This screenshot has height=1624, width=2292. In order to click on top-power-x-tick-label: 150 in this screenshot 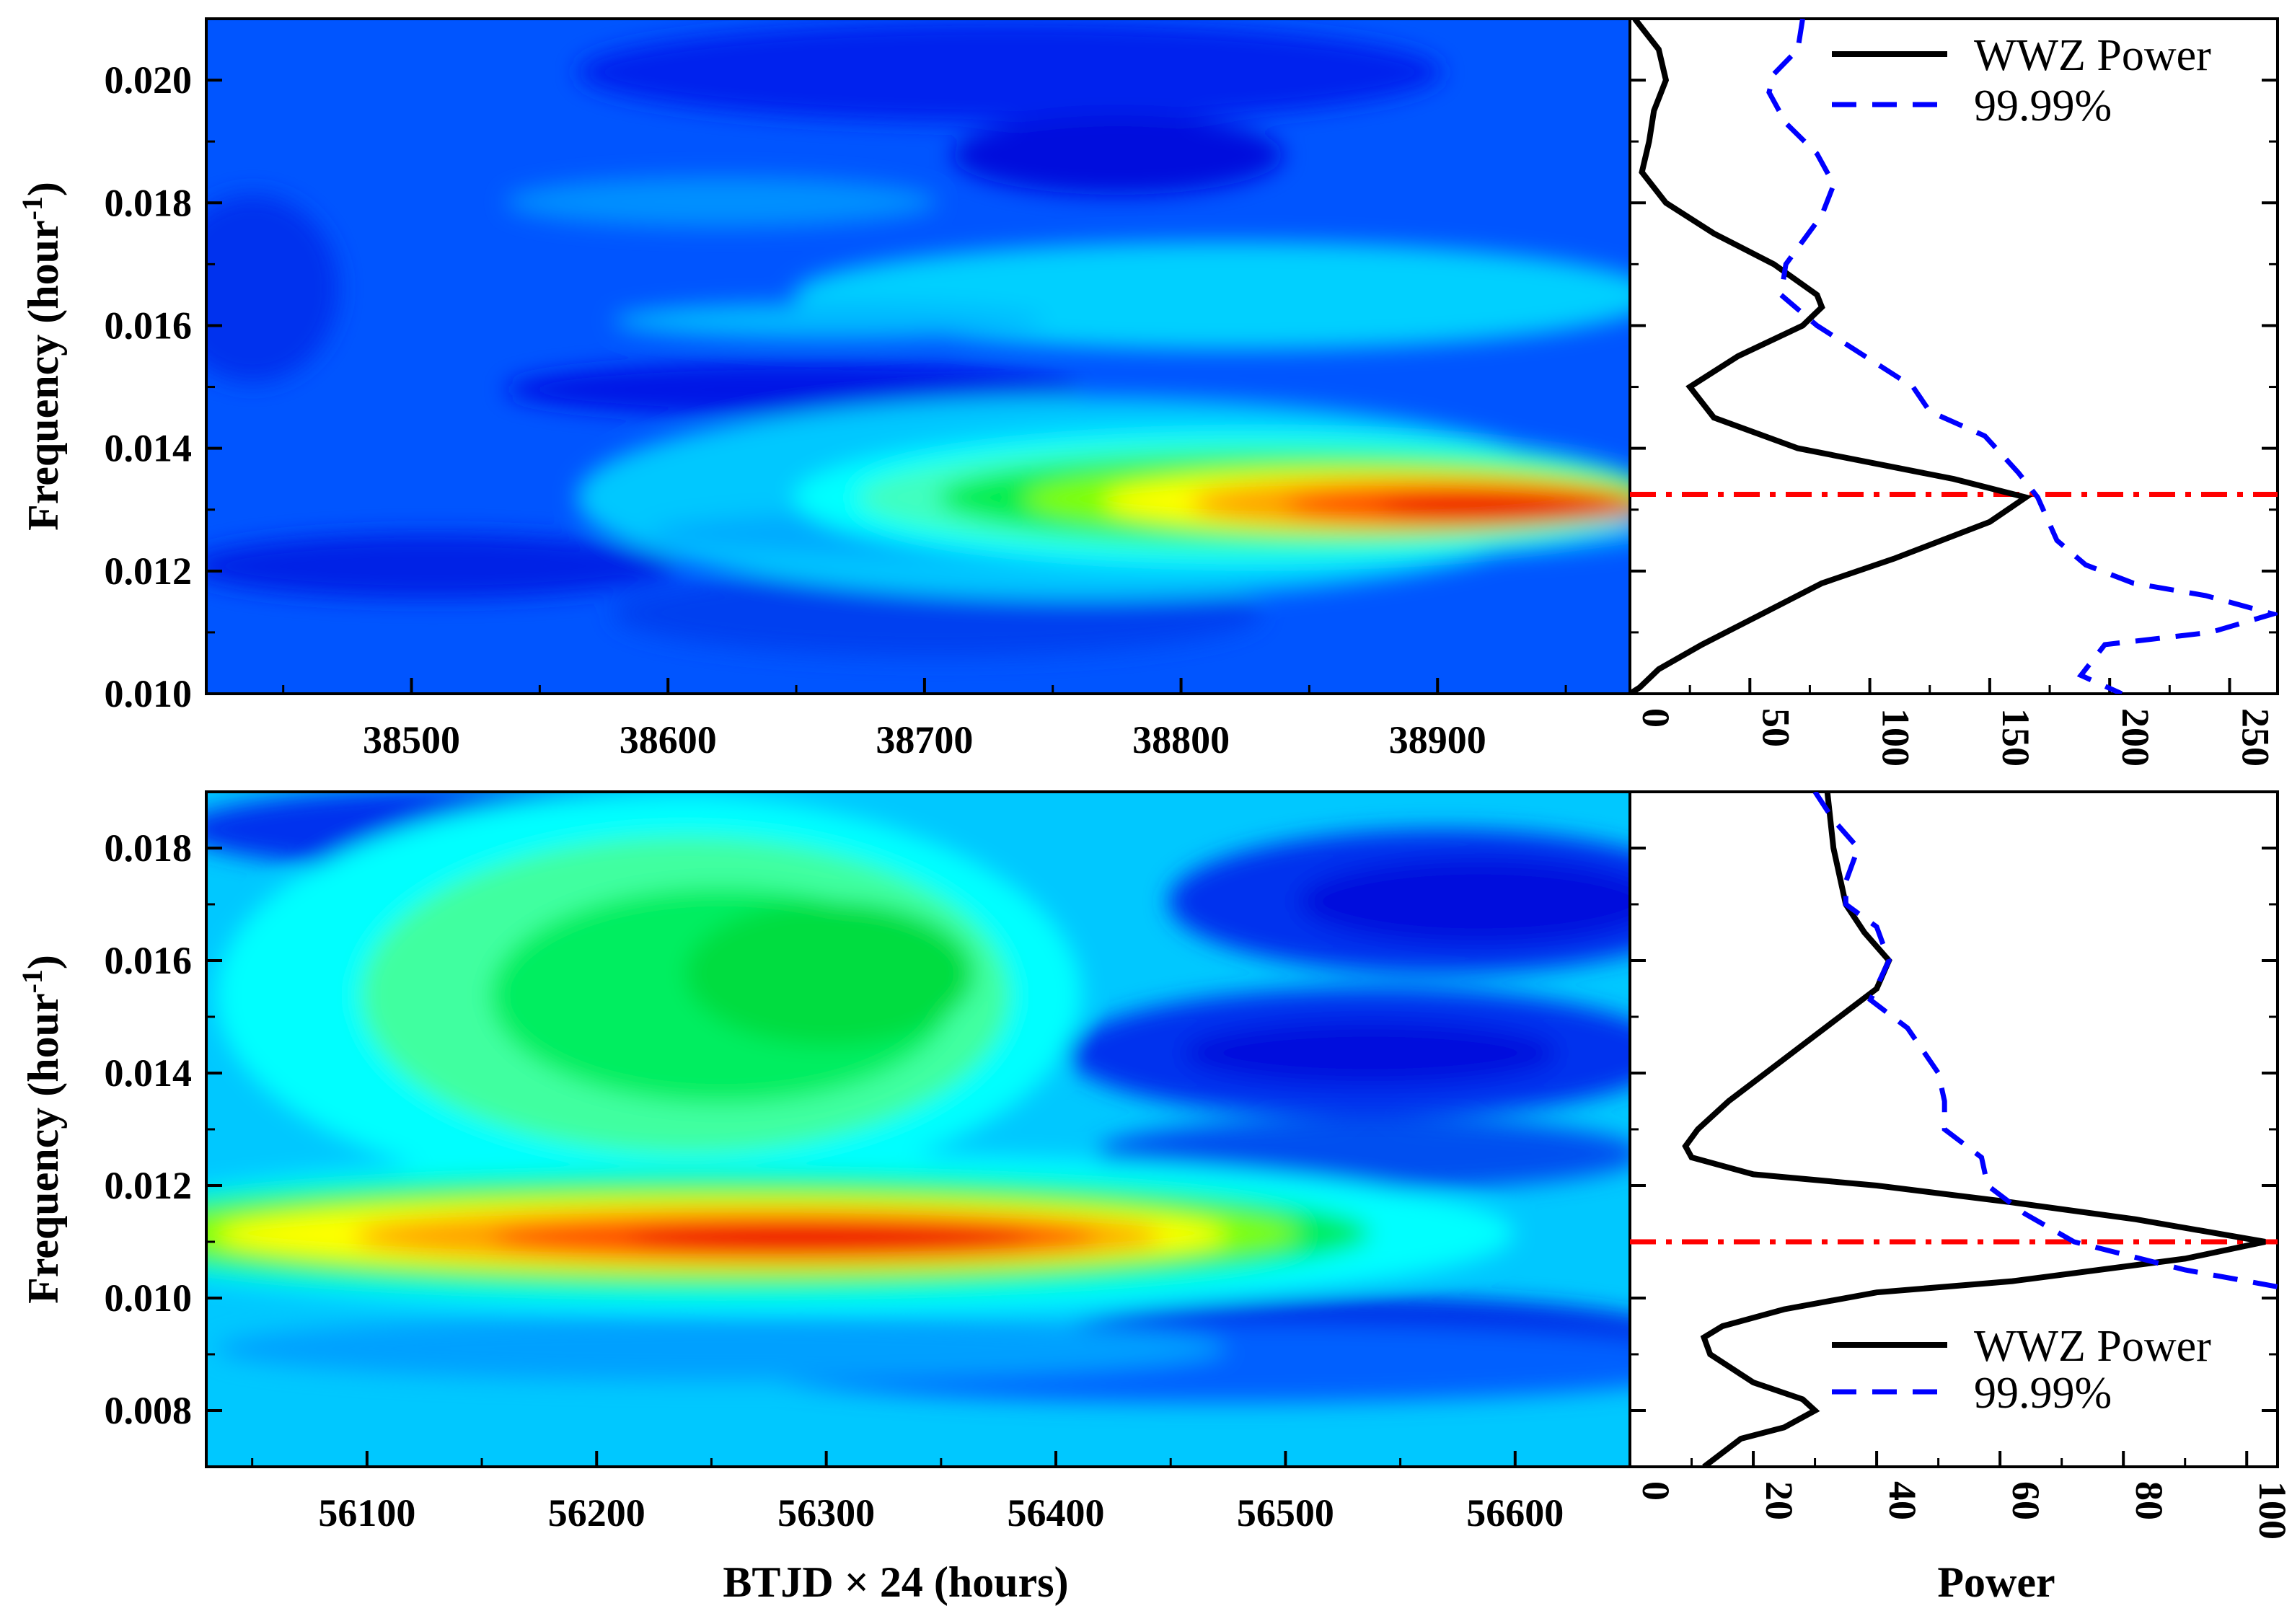, I will do `click(2015, 737)`.